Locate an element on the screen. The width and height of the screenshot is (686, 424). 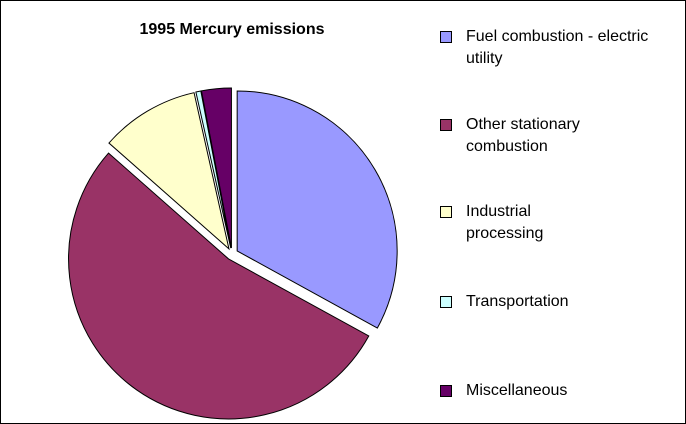
legend-label: Miscellaneous is located at coordinates (517, 390).